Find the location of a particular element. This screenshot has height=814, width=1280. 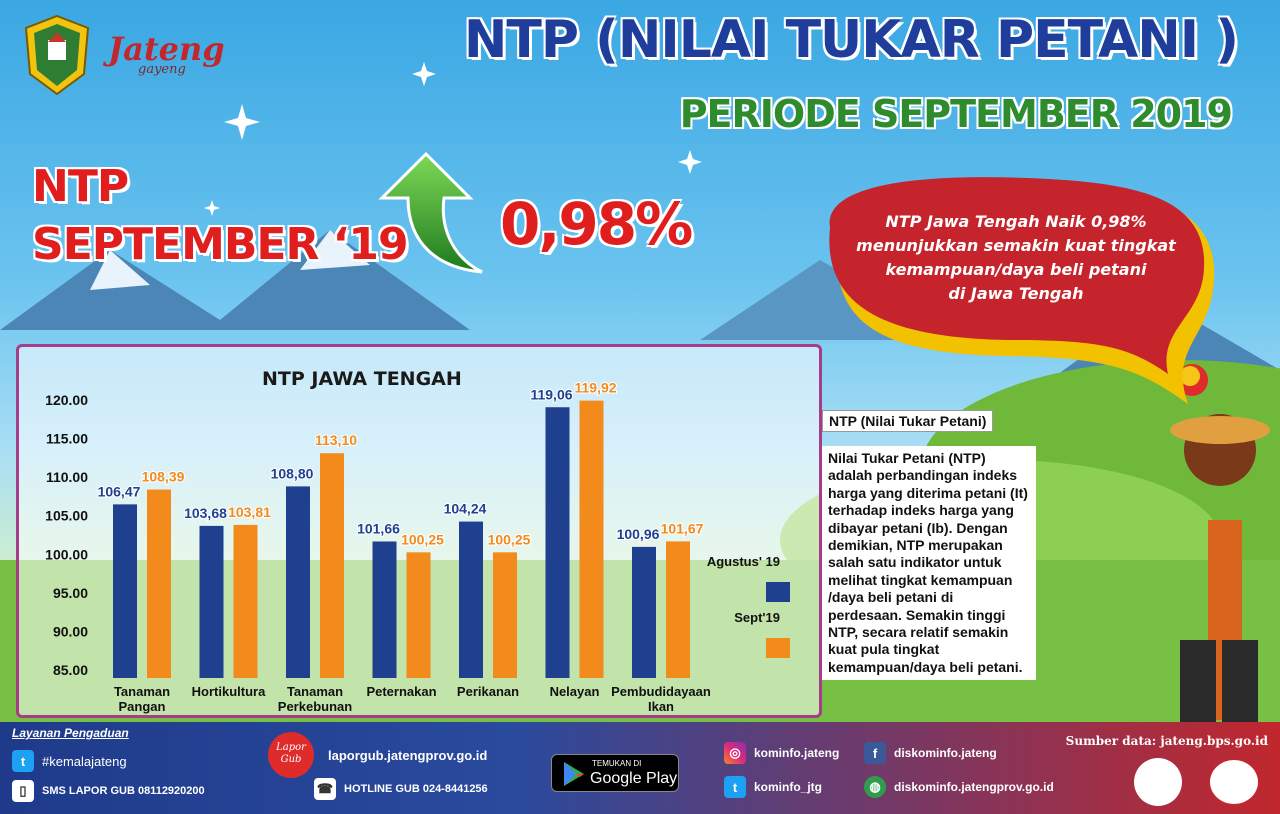

legend-label: Sept'19 is located at coordinates (757, 617).